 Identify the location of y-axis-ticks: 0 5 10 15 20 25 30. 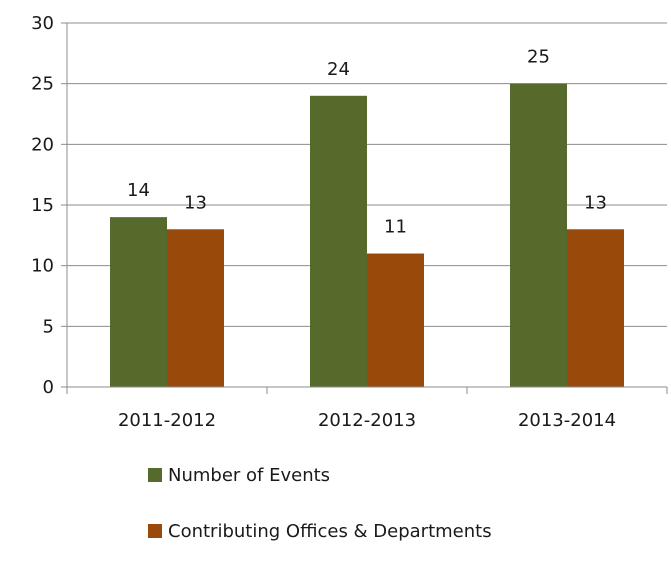
(49, 205).